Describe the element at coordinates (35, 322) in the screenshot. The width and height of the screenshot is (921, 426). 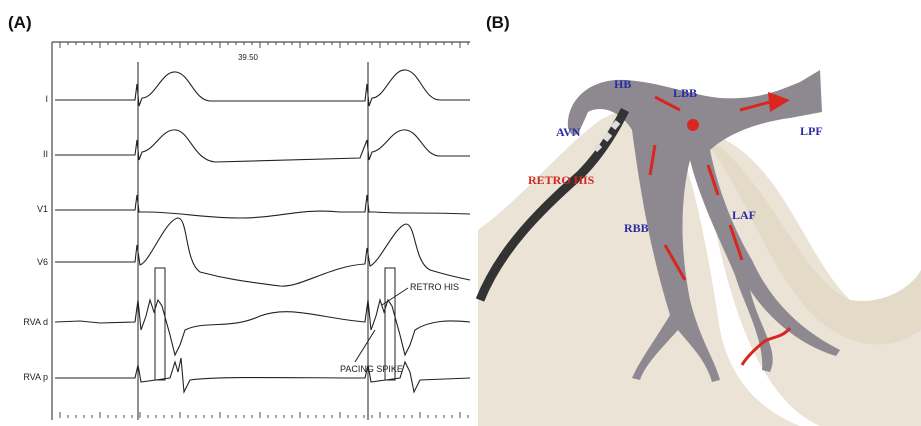
I see `lead-label: RVA d` at that location.